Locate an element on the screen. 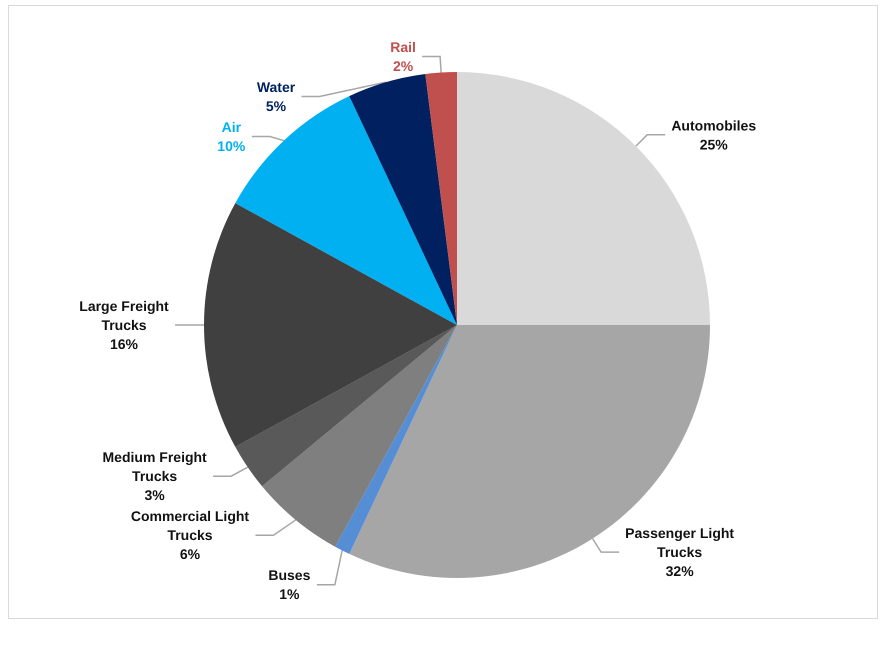  data-label: 5% is located at coordinates (276, 106).